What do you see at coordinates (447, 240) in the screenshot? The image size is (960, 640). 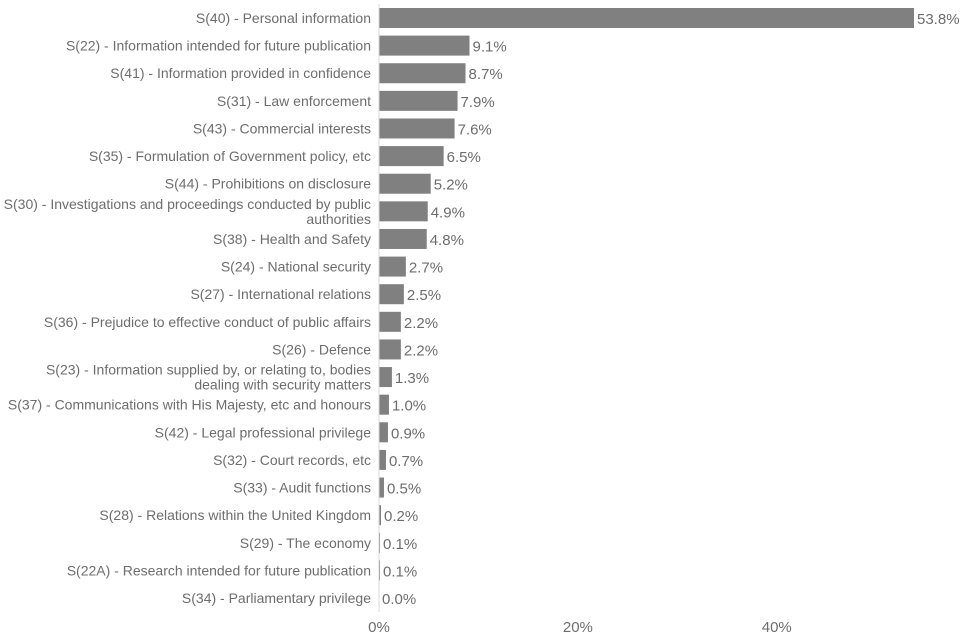 I see `value-label-8: 4.8%` at bounding box center [447, 240].